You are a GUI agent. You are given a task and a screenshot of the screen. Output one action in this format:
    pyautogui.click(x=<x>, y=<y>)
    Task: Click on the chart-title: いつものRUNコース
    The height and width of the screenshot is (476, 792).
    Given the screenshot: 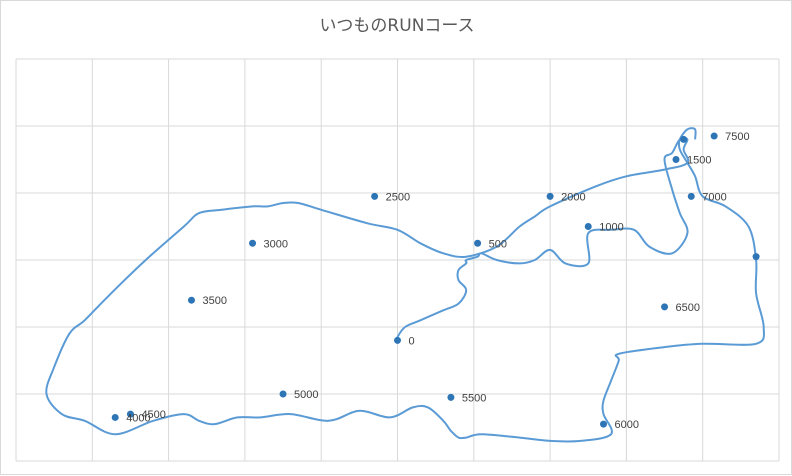 What is the action you would take?
    pyautogui.click(x=397, y=26)
    